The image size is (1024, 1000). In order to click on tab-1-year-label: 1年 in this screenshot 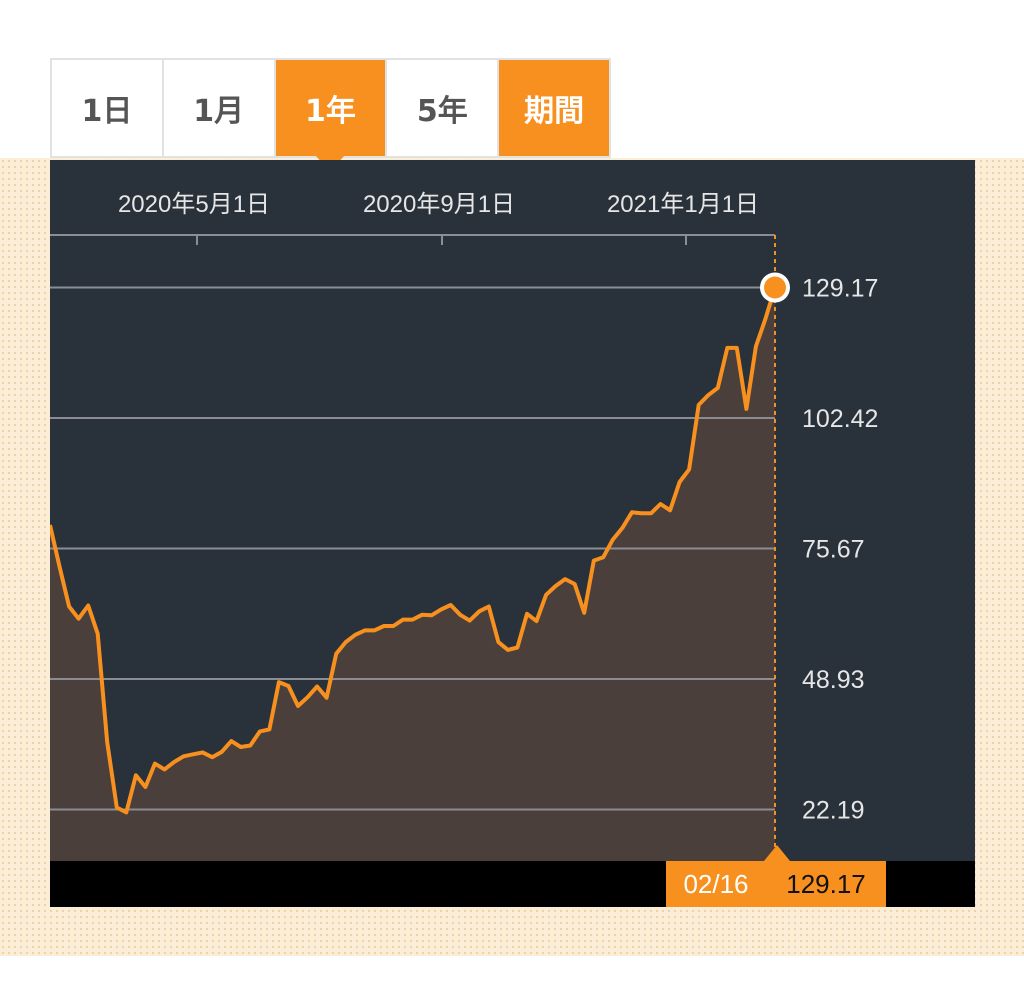, I will do `click(330, 111)`.